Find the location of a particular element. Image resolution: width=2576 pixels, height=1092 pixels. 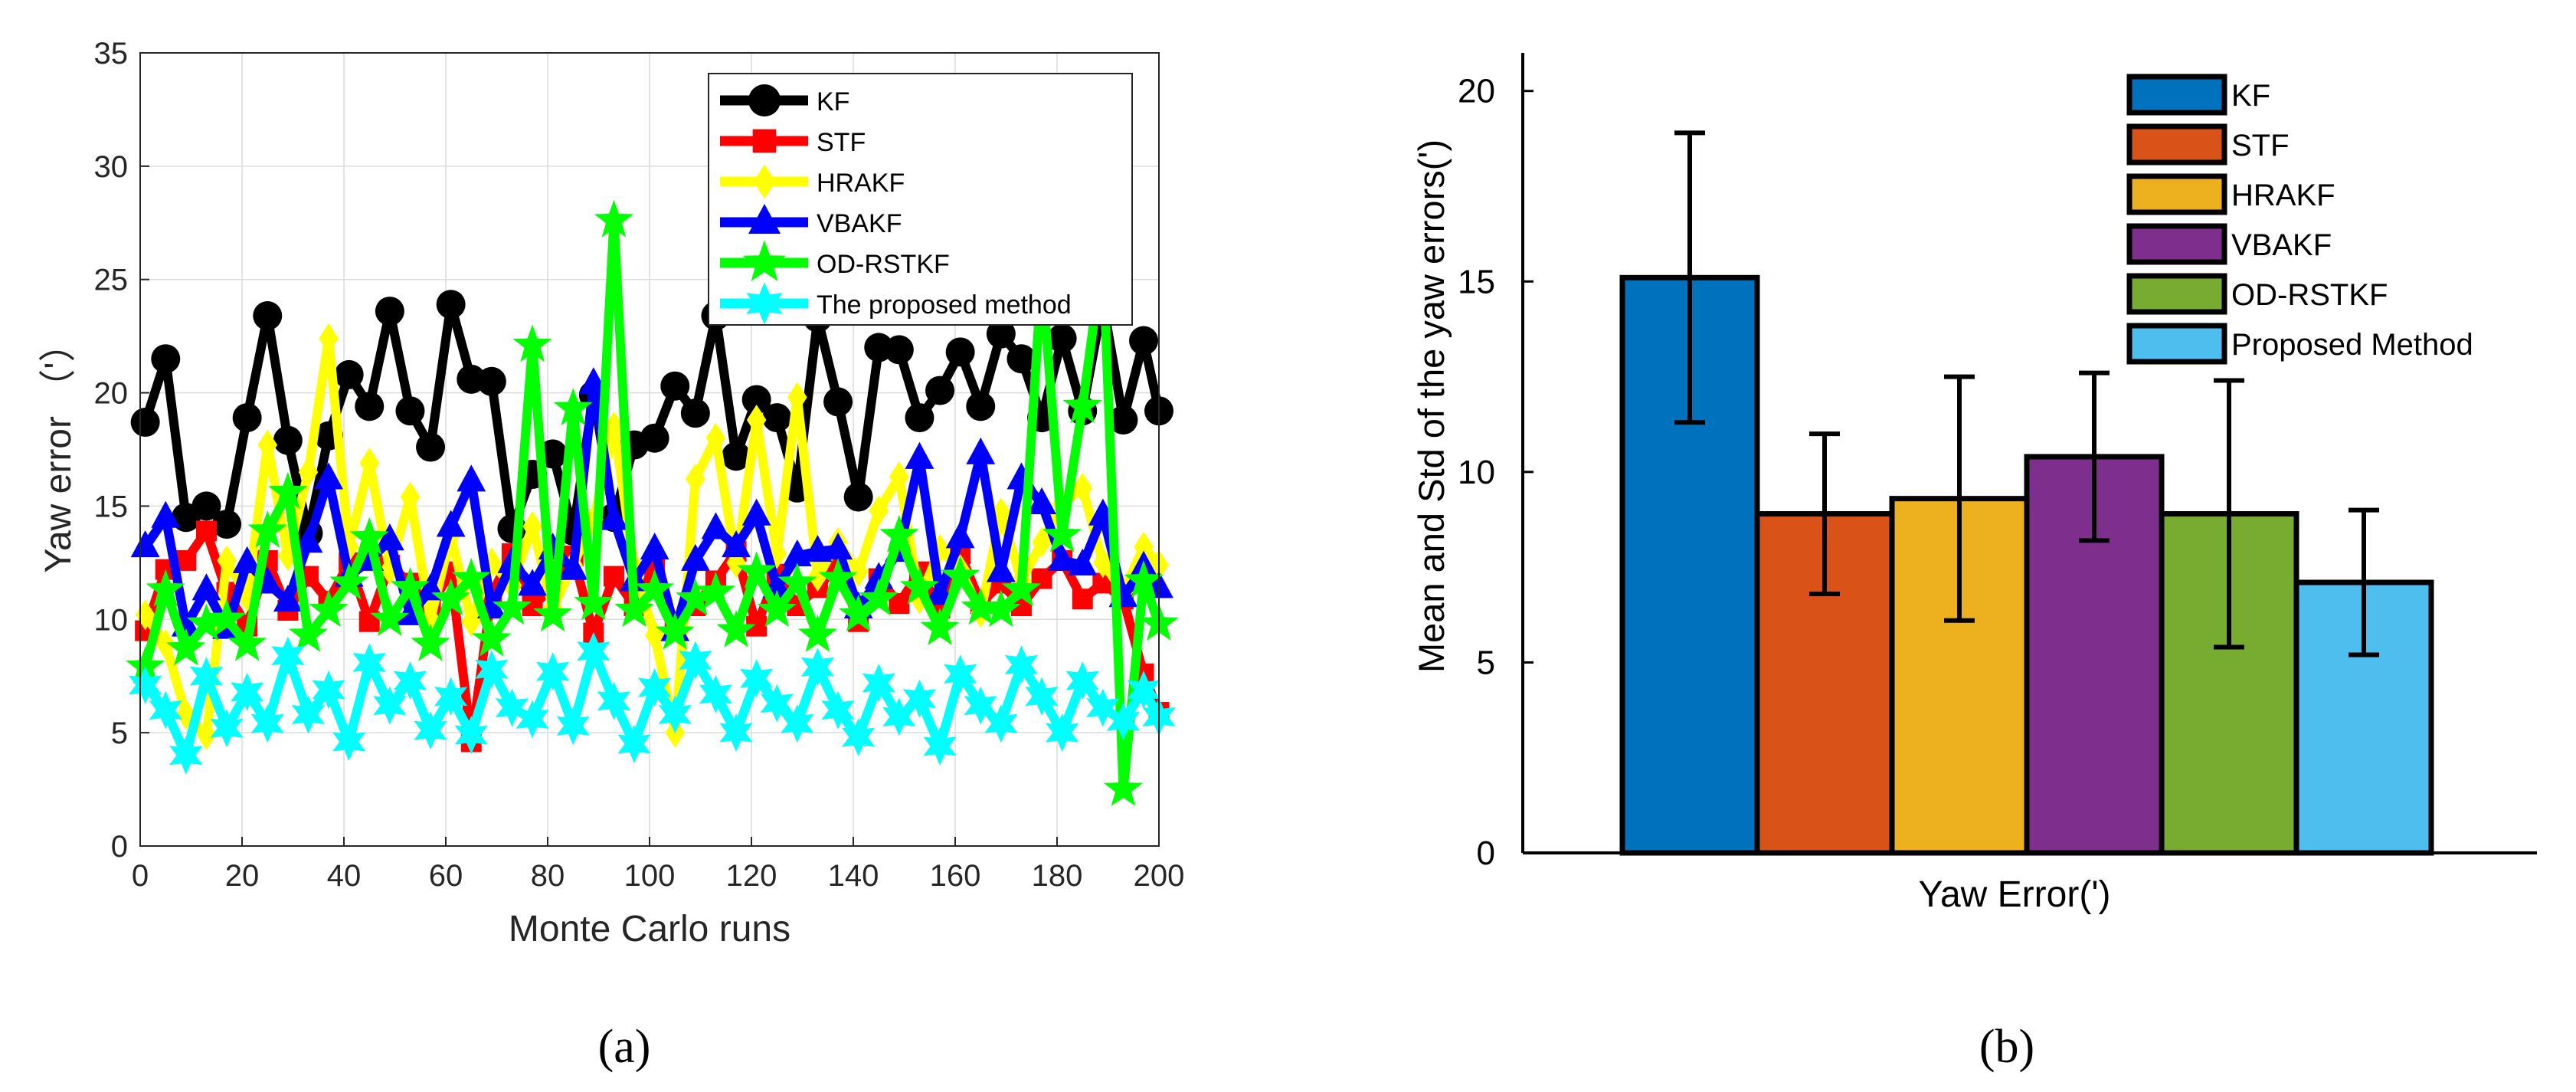

x-tick-label: 160 is located at coordinates (955, 876).